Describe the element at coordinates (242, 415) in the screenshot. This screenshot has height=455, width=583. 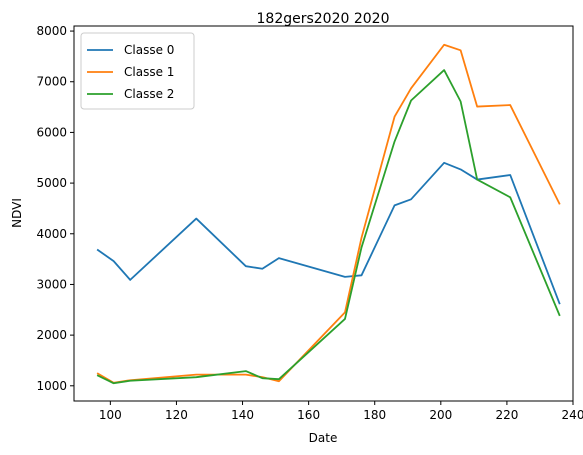
I see `x-tick-label: 140` at that location.